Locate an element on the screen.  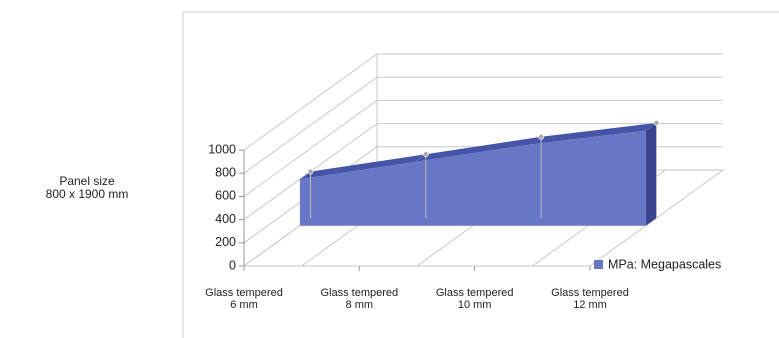
x-tick-label: Glass tempered 10 mm is located at coordinates (474, 299).